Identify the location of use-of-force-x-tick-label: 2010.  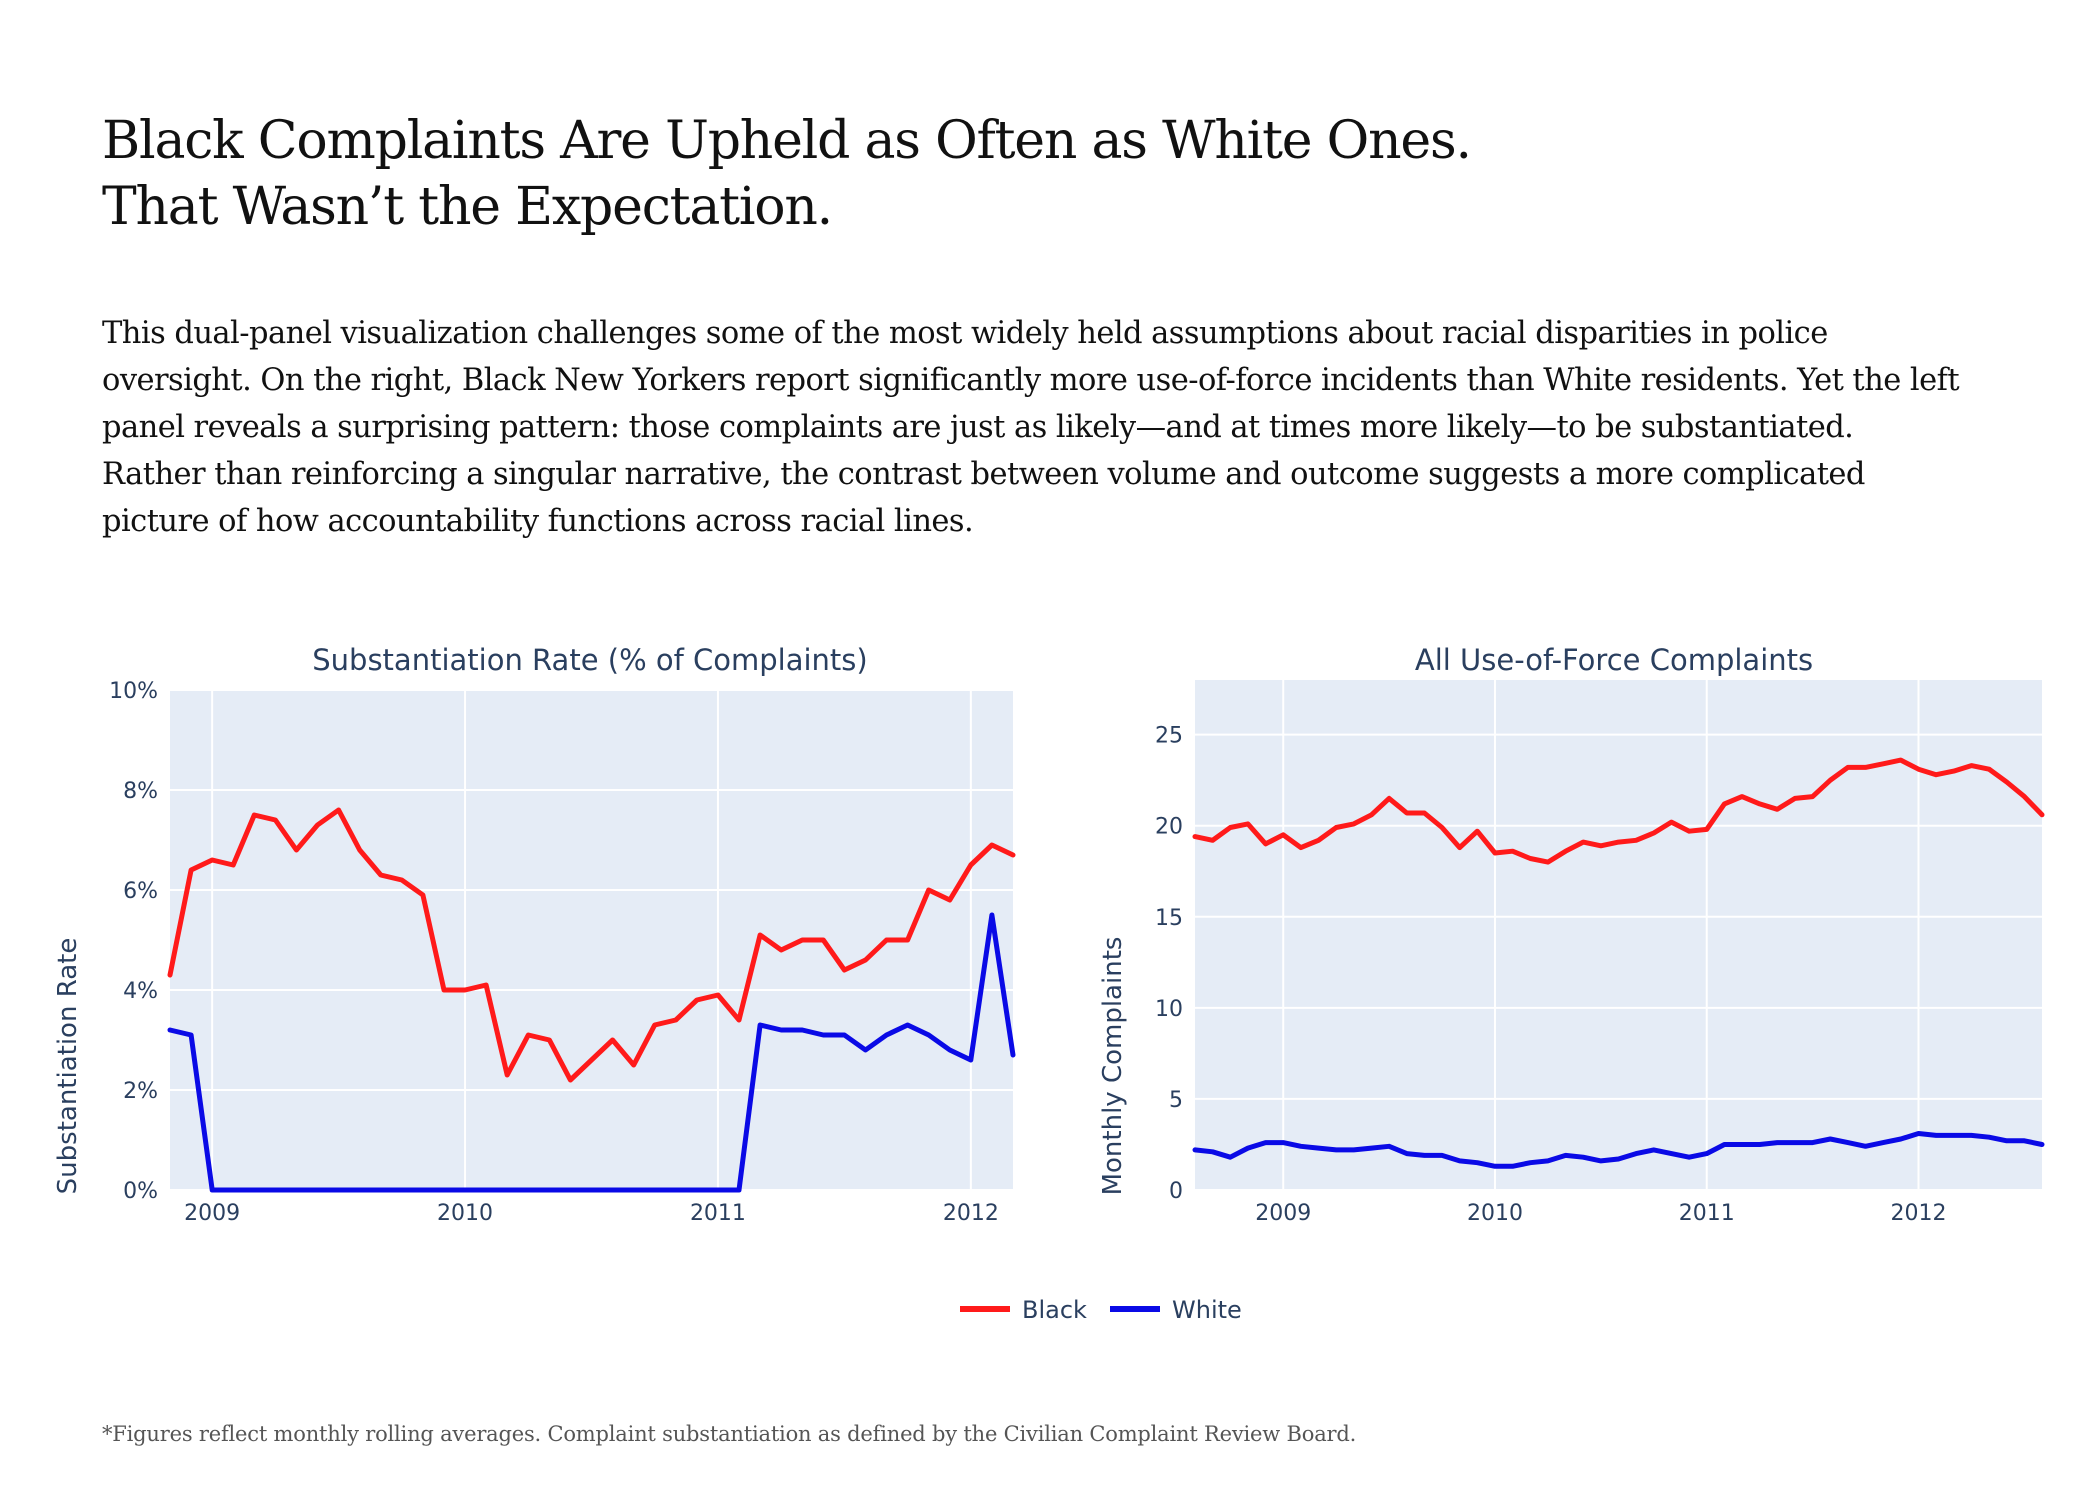
(1495, 1213).